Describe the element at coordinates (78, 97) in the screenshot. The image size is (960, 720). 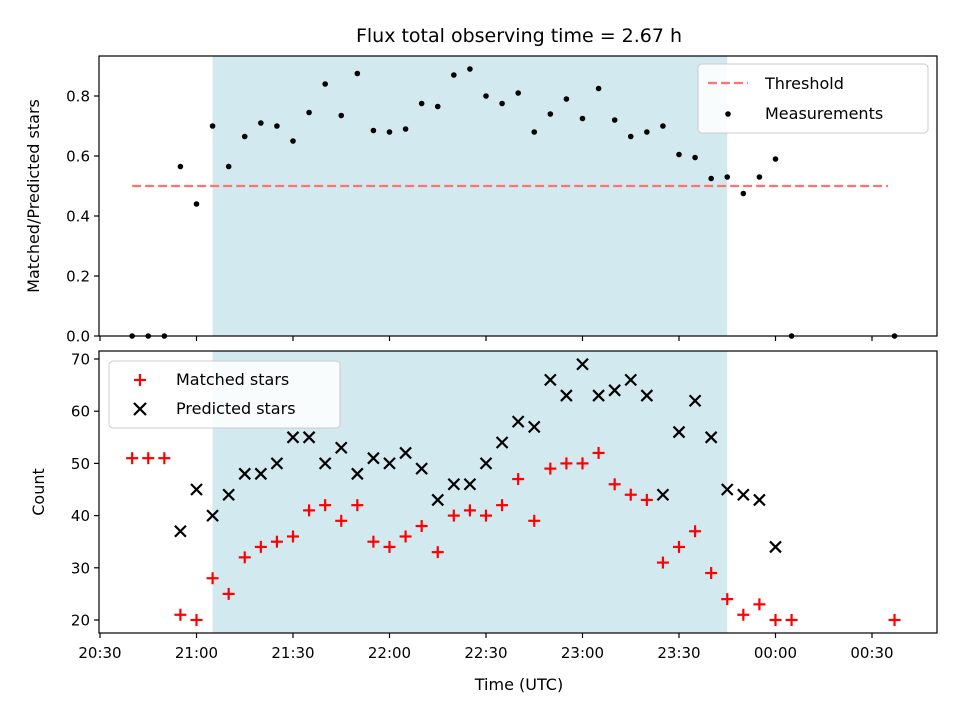
I see `top-y-tick-label: 0.8` at that location.